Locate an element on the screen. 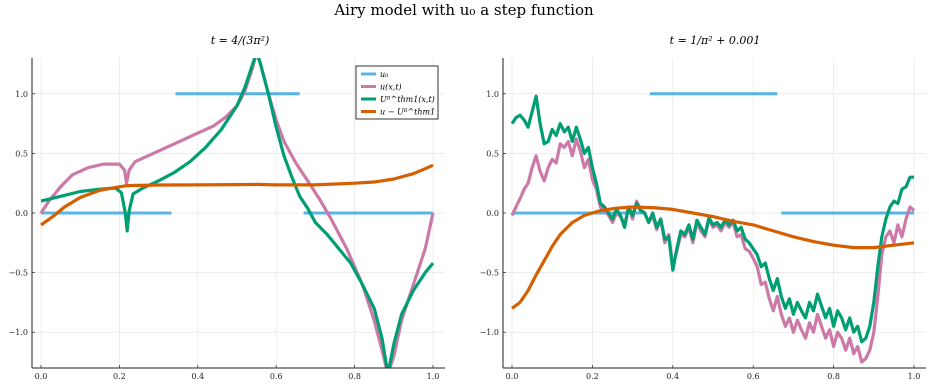 The width and height of the screenshot is (929, 385). legend-label-u: u(x,t) is located at coordinates (391, 87).